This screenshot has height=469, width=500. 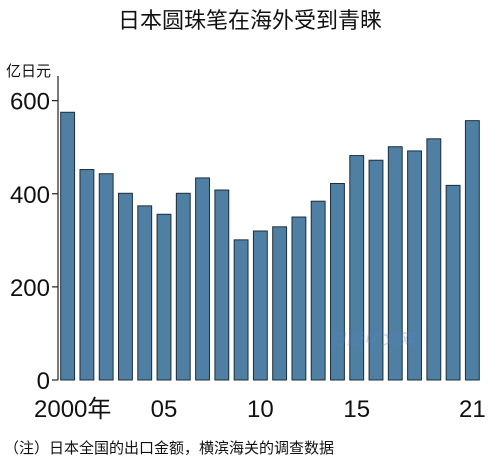 What do you see at coordinates (373, 339) in the screenshot?
I see `watermark-logo: 日经中文网` at bounding box center [373, 339].